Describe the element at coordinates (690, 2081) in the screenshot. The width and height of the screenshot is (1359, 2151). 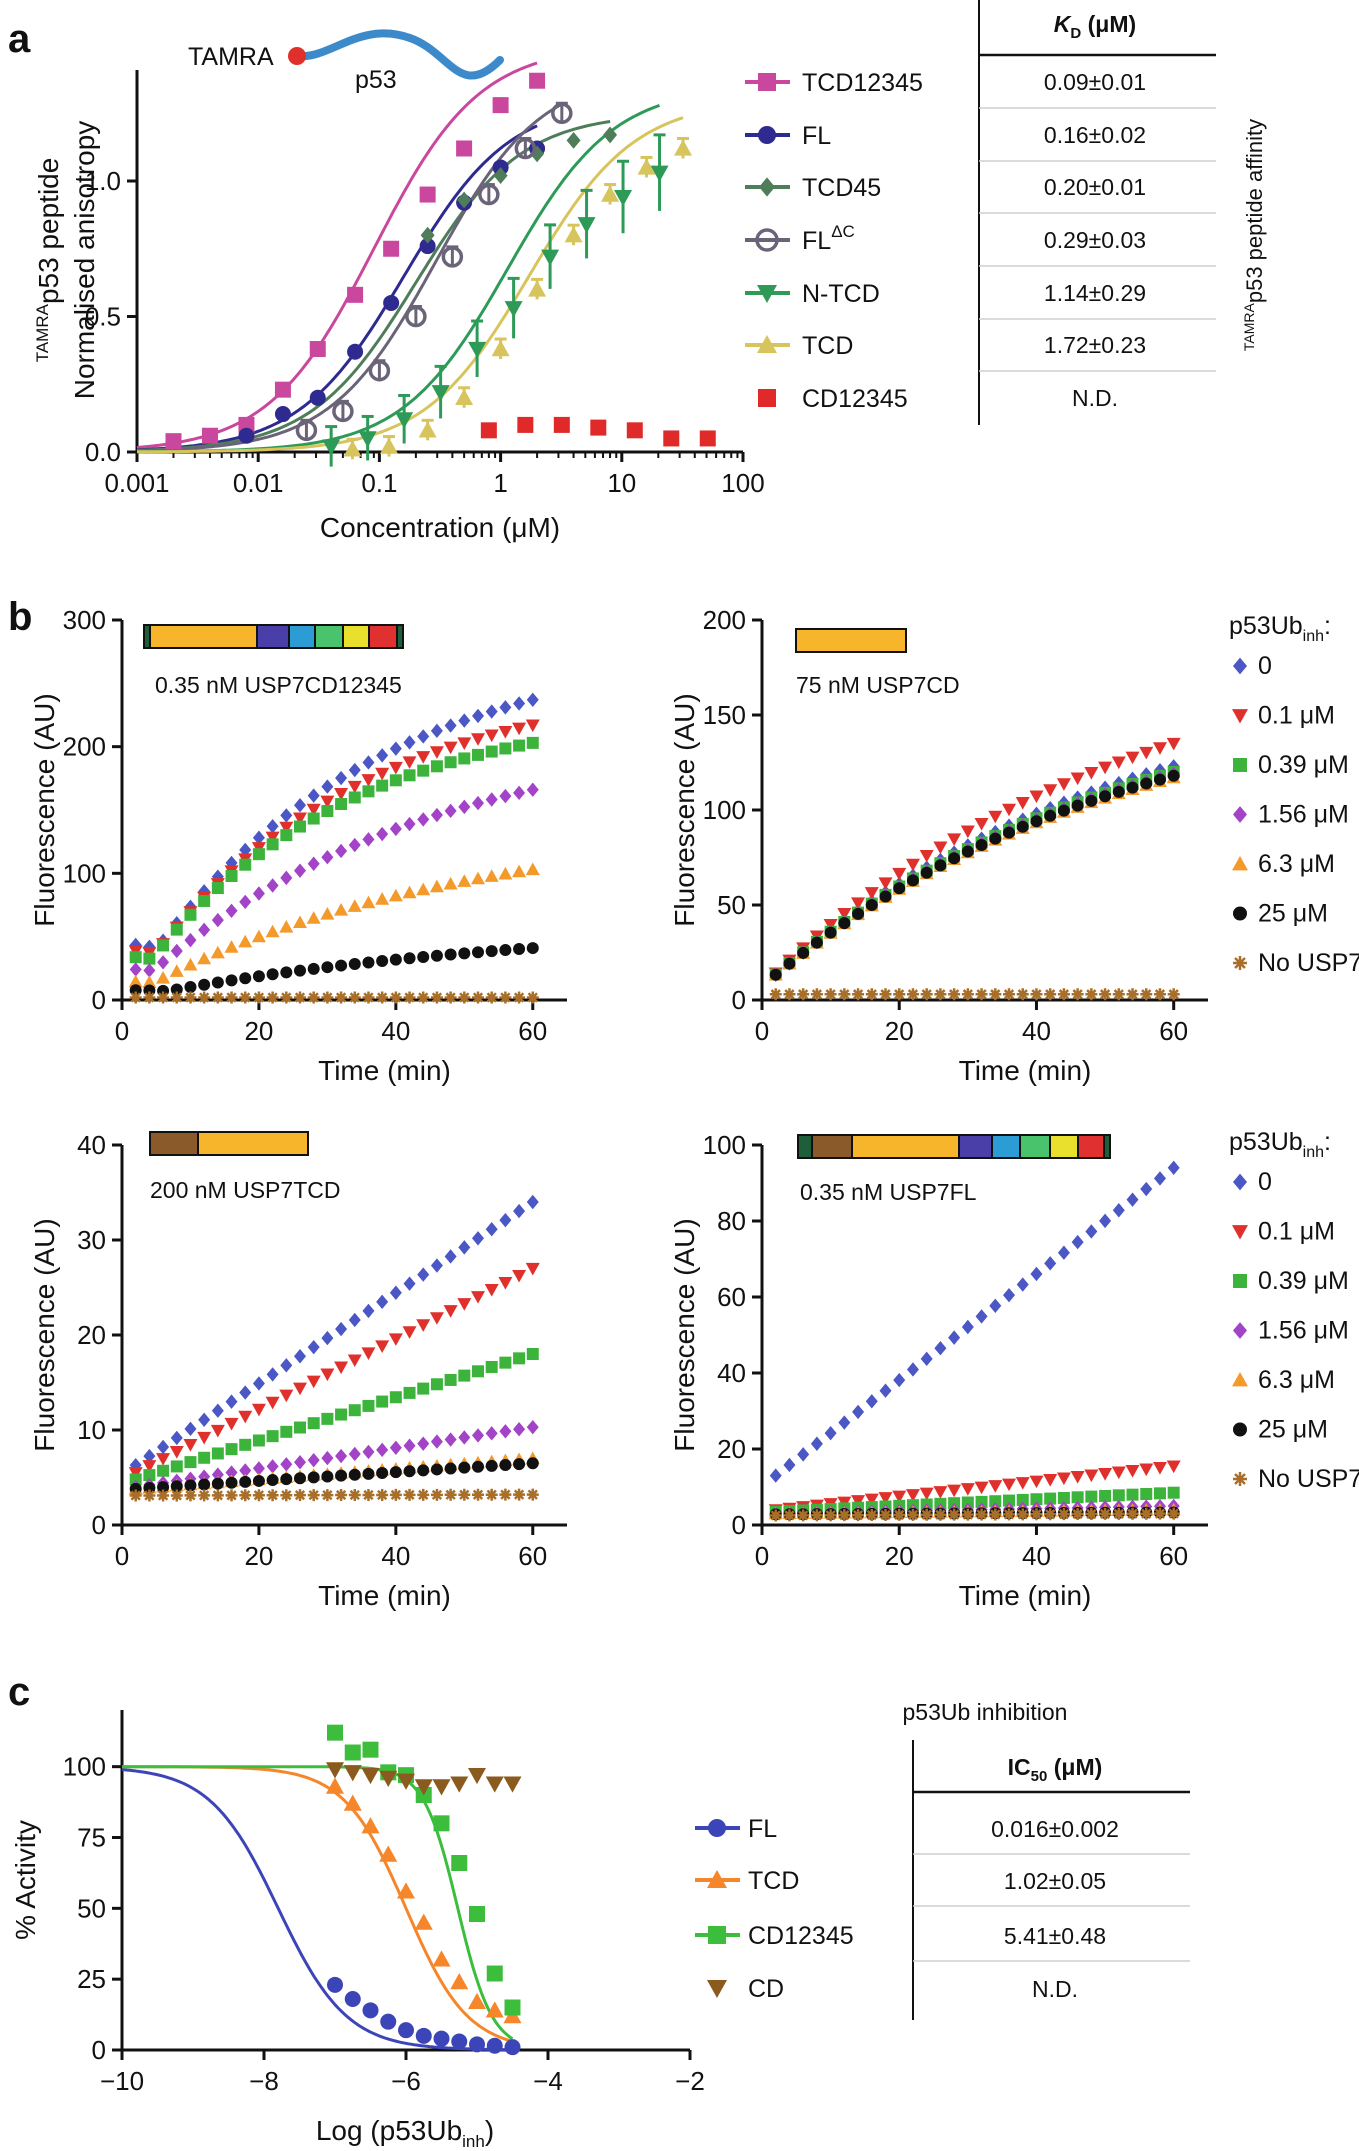
I see `c-x-tick-label: −2` at that location.